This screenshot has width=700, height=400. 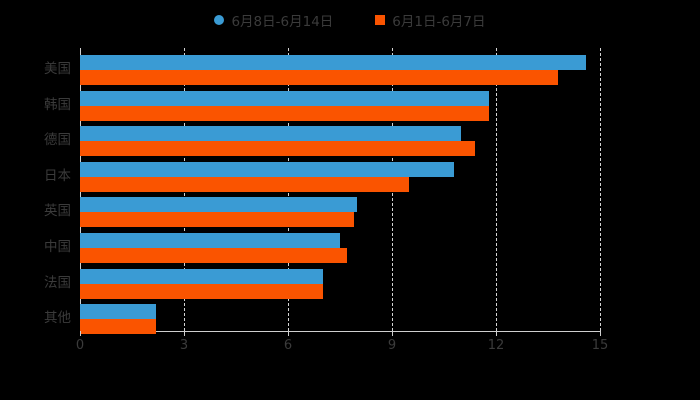 I want to click on bar-group: 英国, so click(x=322, y=212).